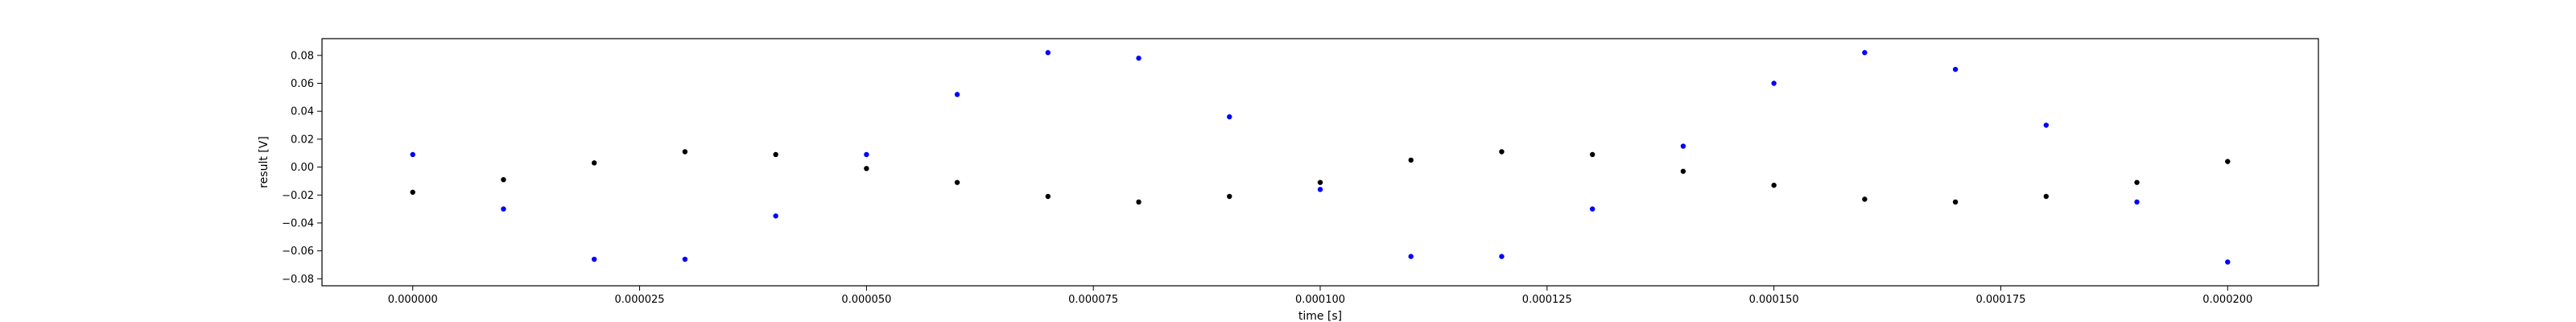  What do you see at coordinates (1547, 300) in the screenshot?
I see `x-tick-label: 0.000125` at bounding box center [1547, 300].